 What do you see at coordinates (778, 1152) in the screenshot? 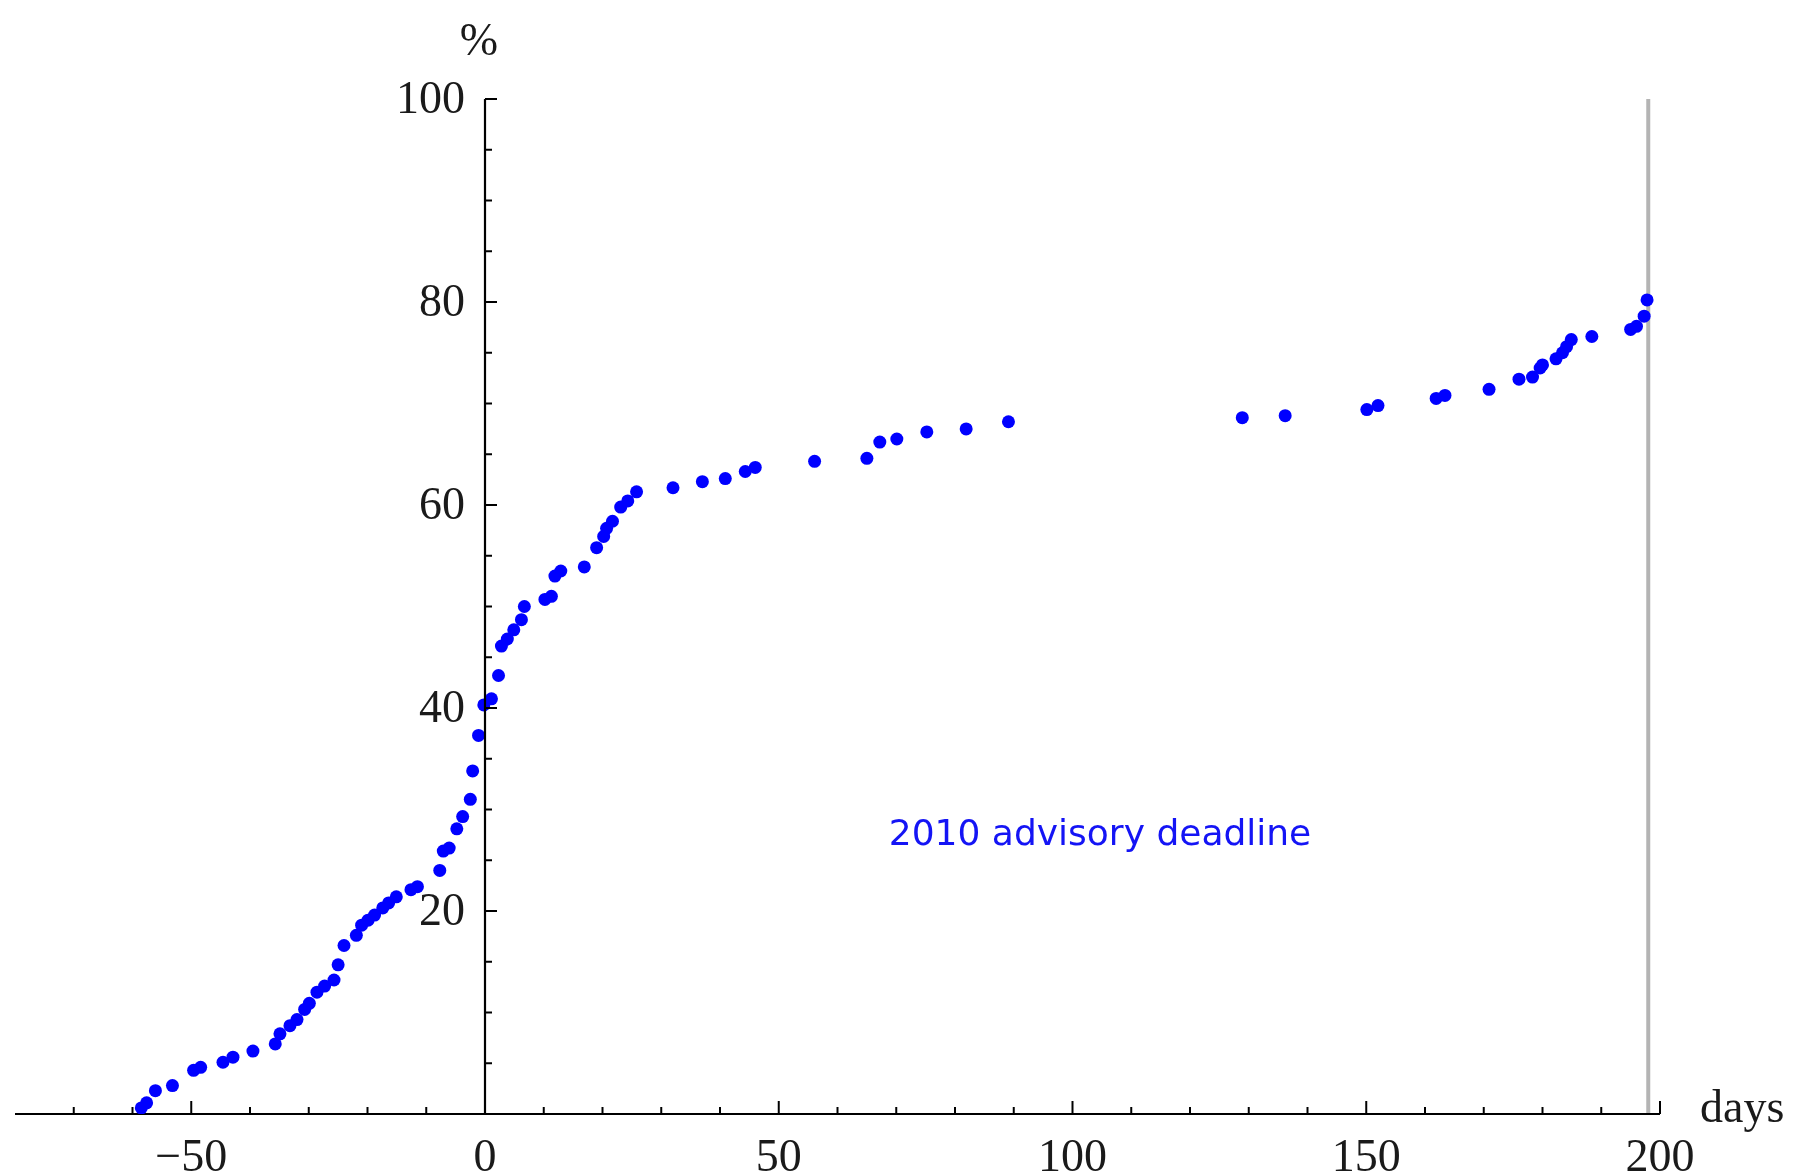
I see `x-tick-label: 50` at bounding box center [778, 1152].